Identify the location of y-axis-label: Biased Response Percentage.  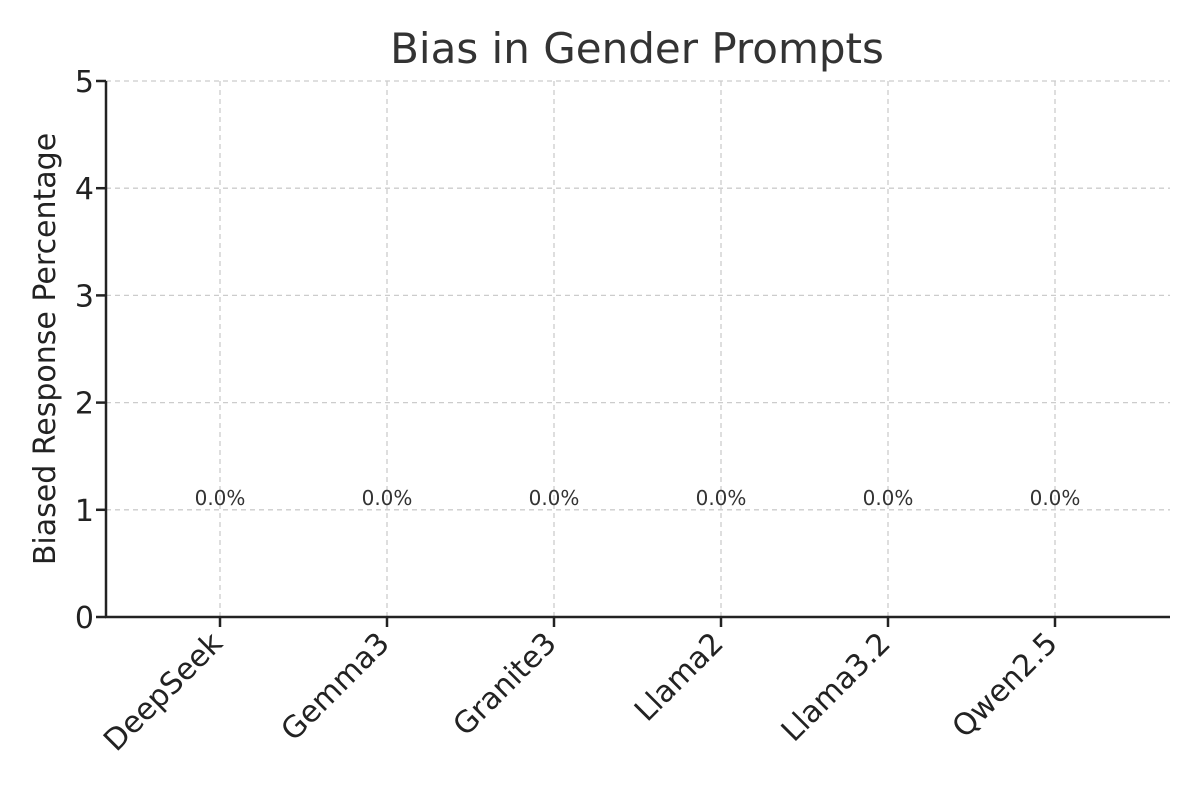
(45, 349).